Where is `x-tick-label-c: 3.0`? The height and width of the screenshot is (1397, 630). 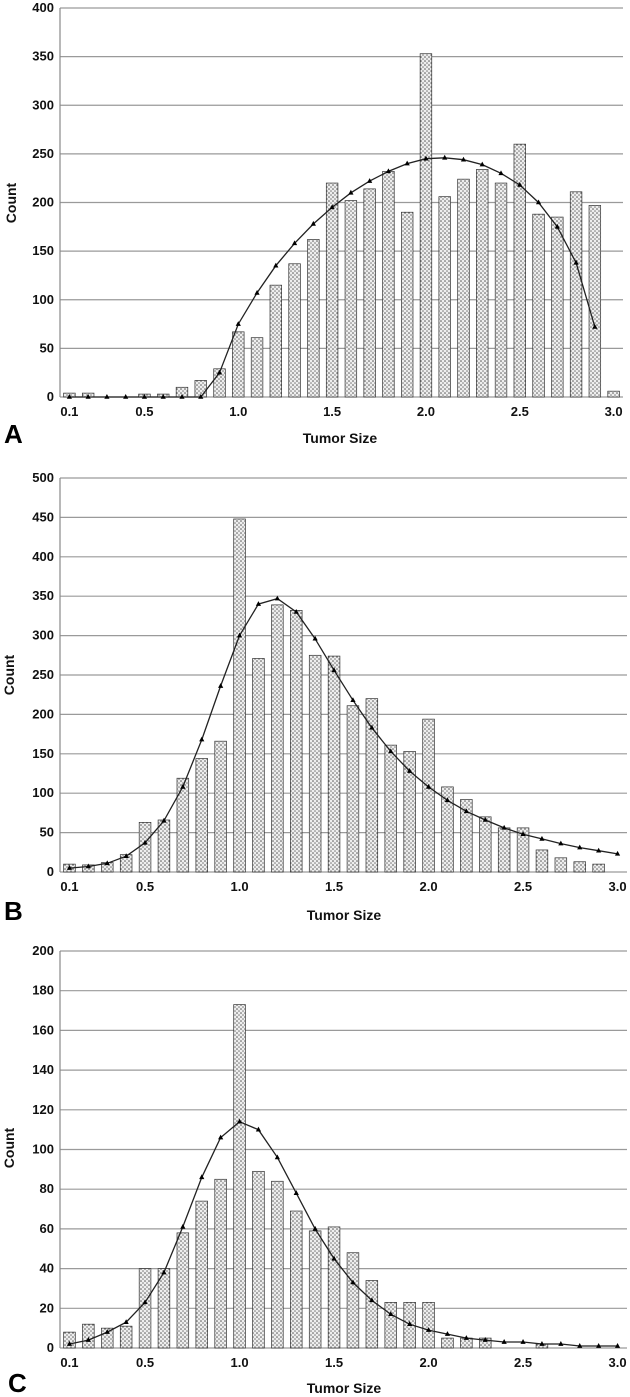
x-tick-label-c: 3.0 is located at coordinates (618, 1362).